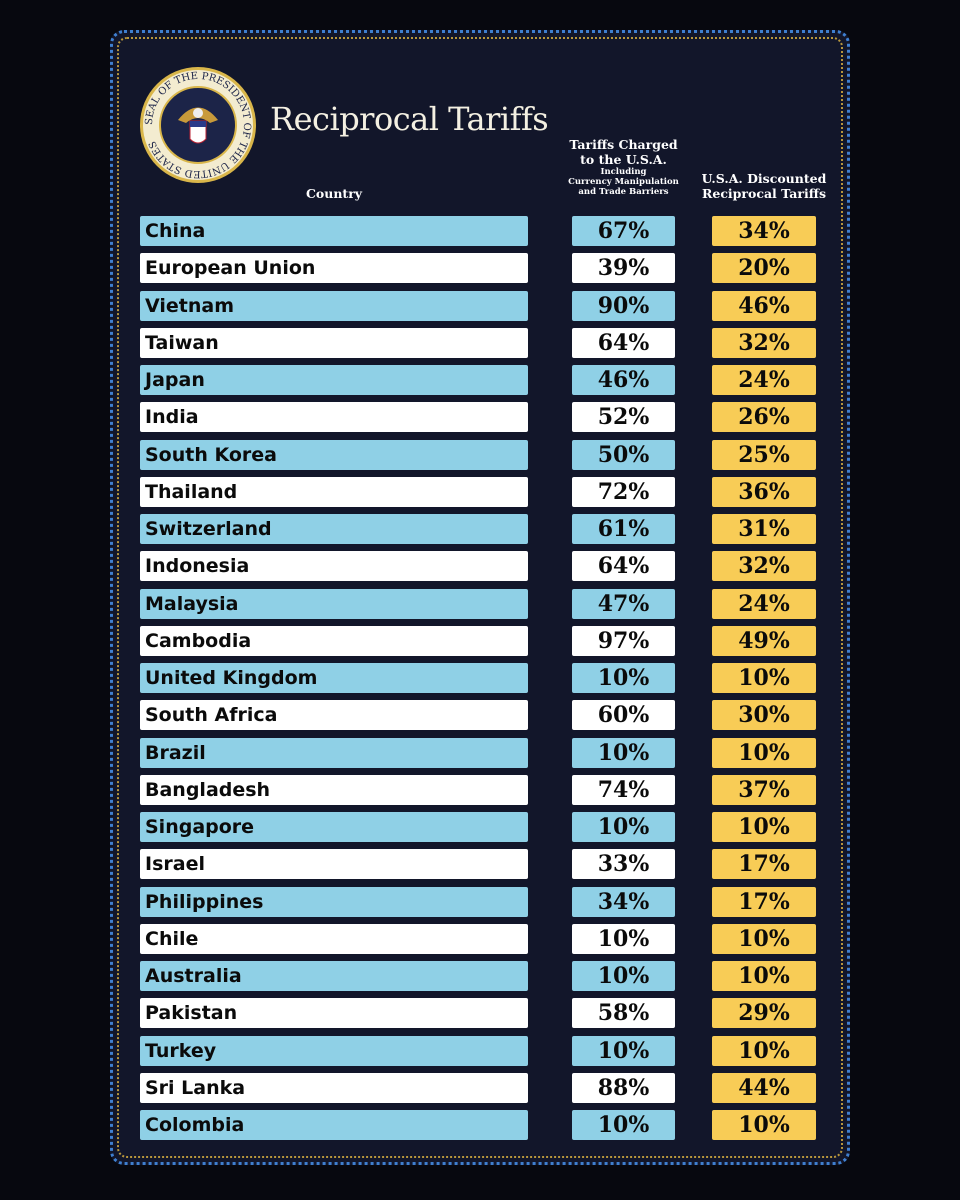 Image resolution: width=960 pixels, height=1200 pixels. Describe the element at coordinates (334, 491) in the screenshot. I see `country-cell: Thailand` at that location.